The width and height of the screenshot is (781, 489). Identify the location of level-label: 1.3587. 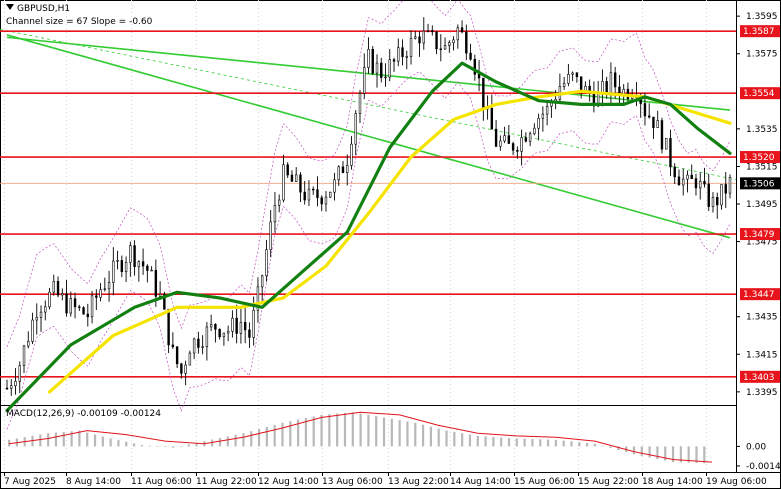
(759, 32).